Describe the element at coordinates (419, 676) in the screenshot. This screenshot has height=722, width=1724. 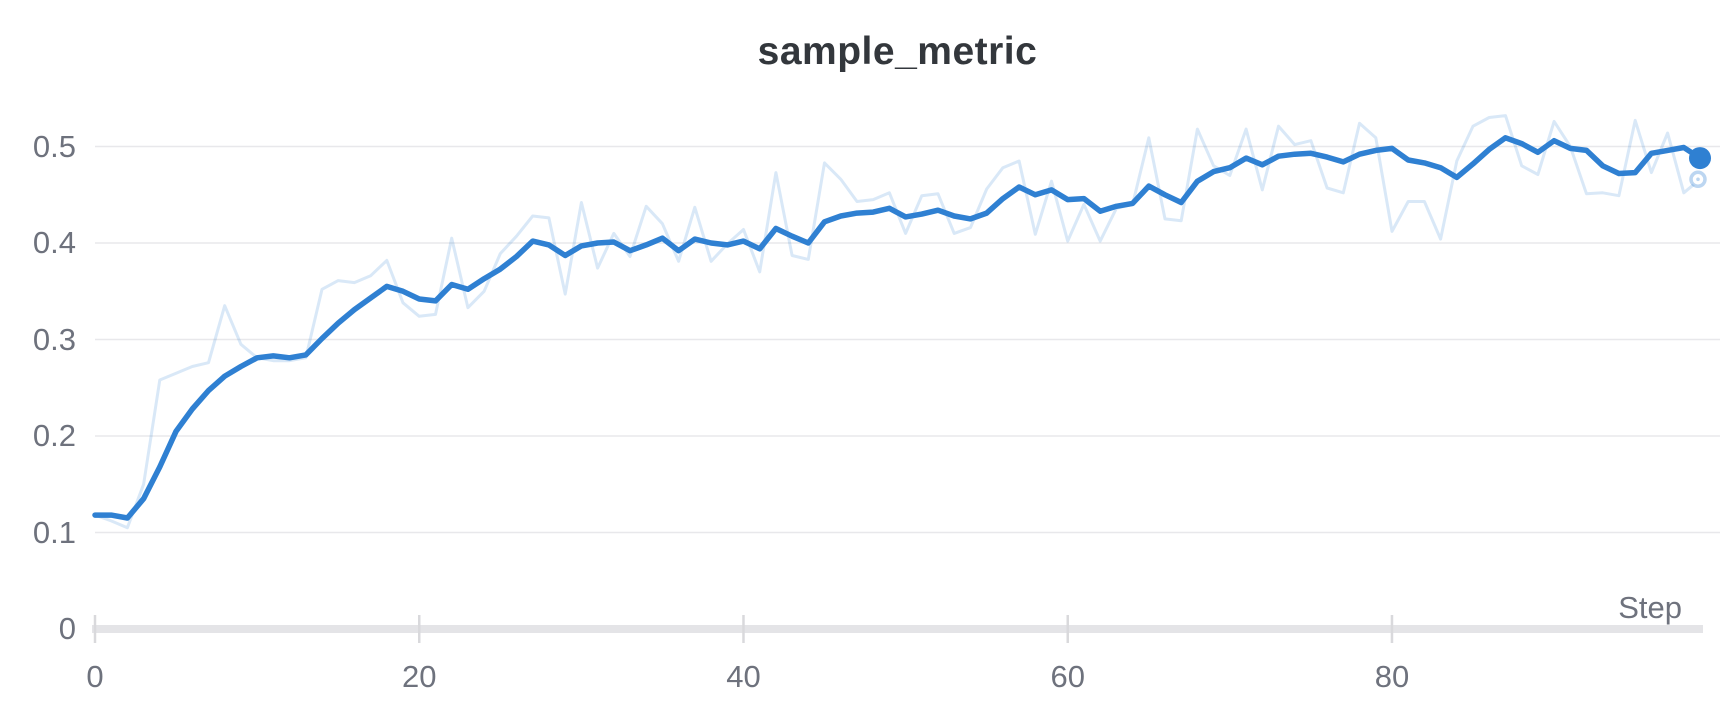
I see `x-tick-label-20: 20` at that location.